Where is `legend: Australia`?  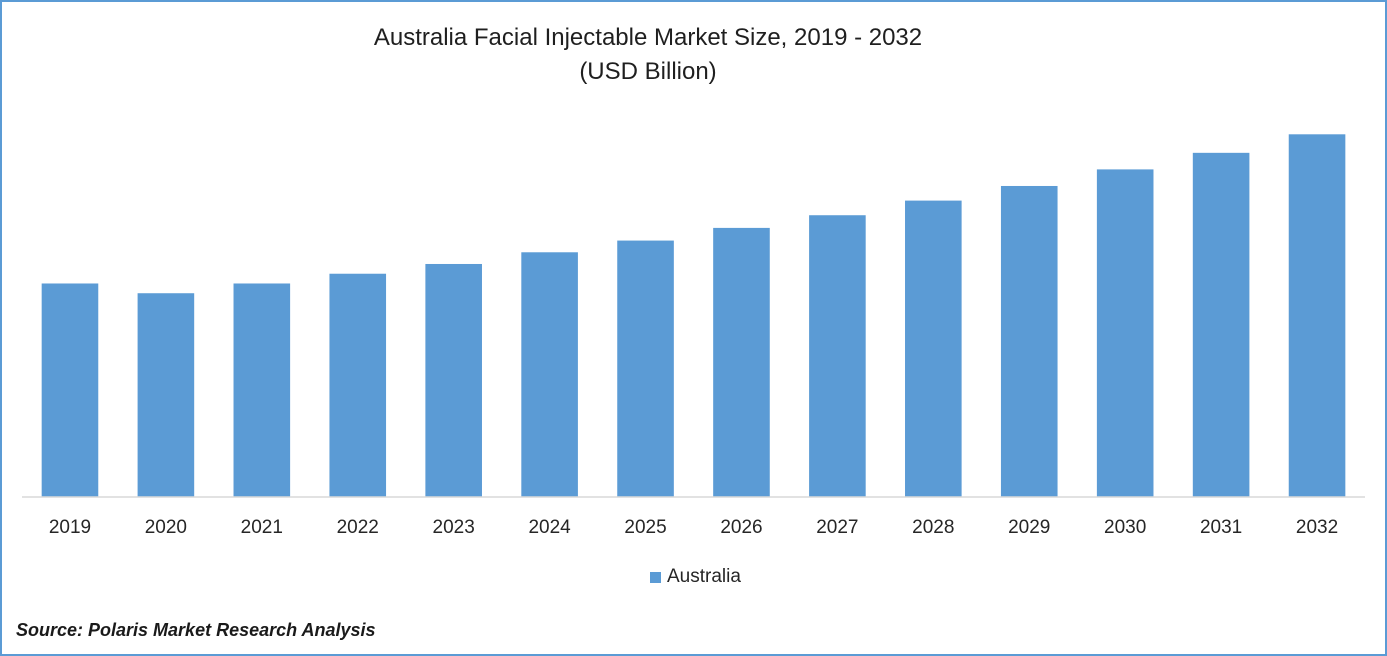
legend: Australia is located at coordinates (695, 577).